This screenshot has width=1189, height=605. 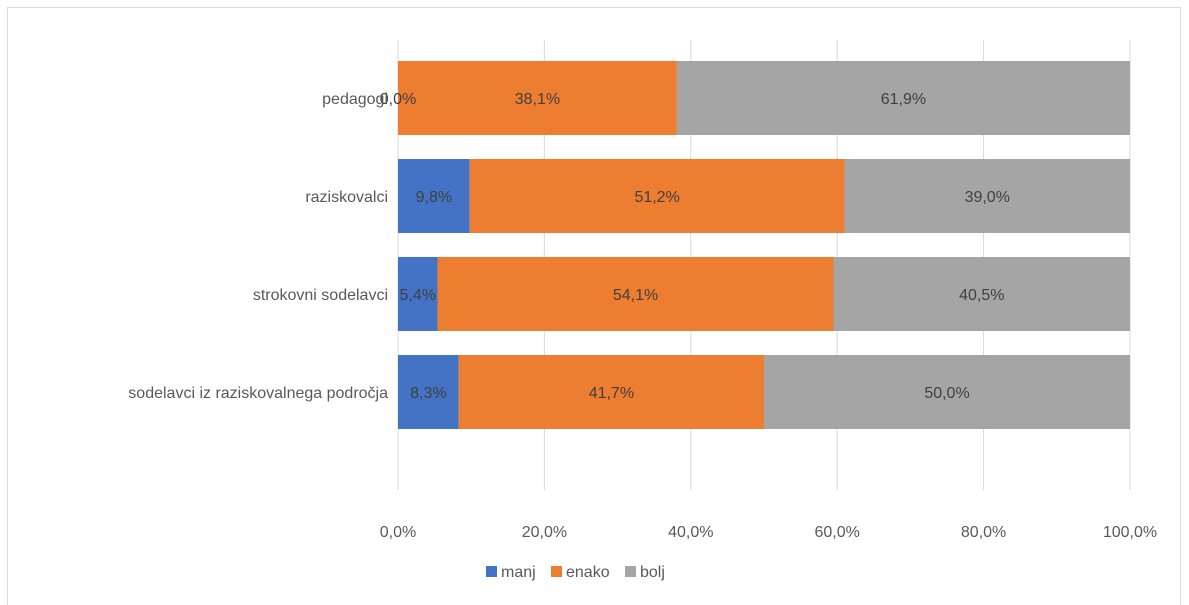 What do you see at coordinates (588, 572) in the screenshot?
I see `legend-label: enako` at bounding box center [588, 572].